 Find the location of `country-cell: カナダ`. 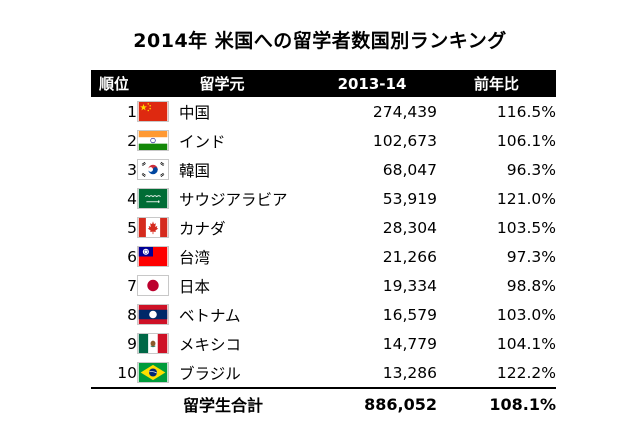

country-cell: カナダ is located at coordinates (222, 227).